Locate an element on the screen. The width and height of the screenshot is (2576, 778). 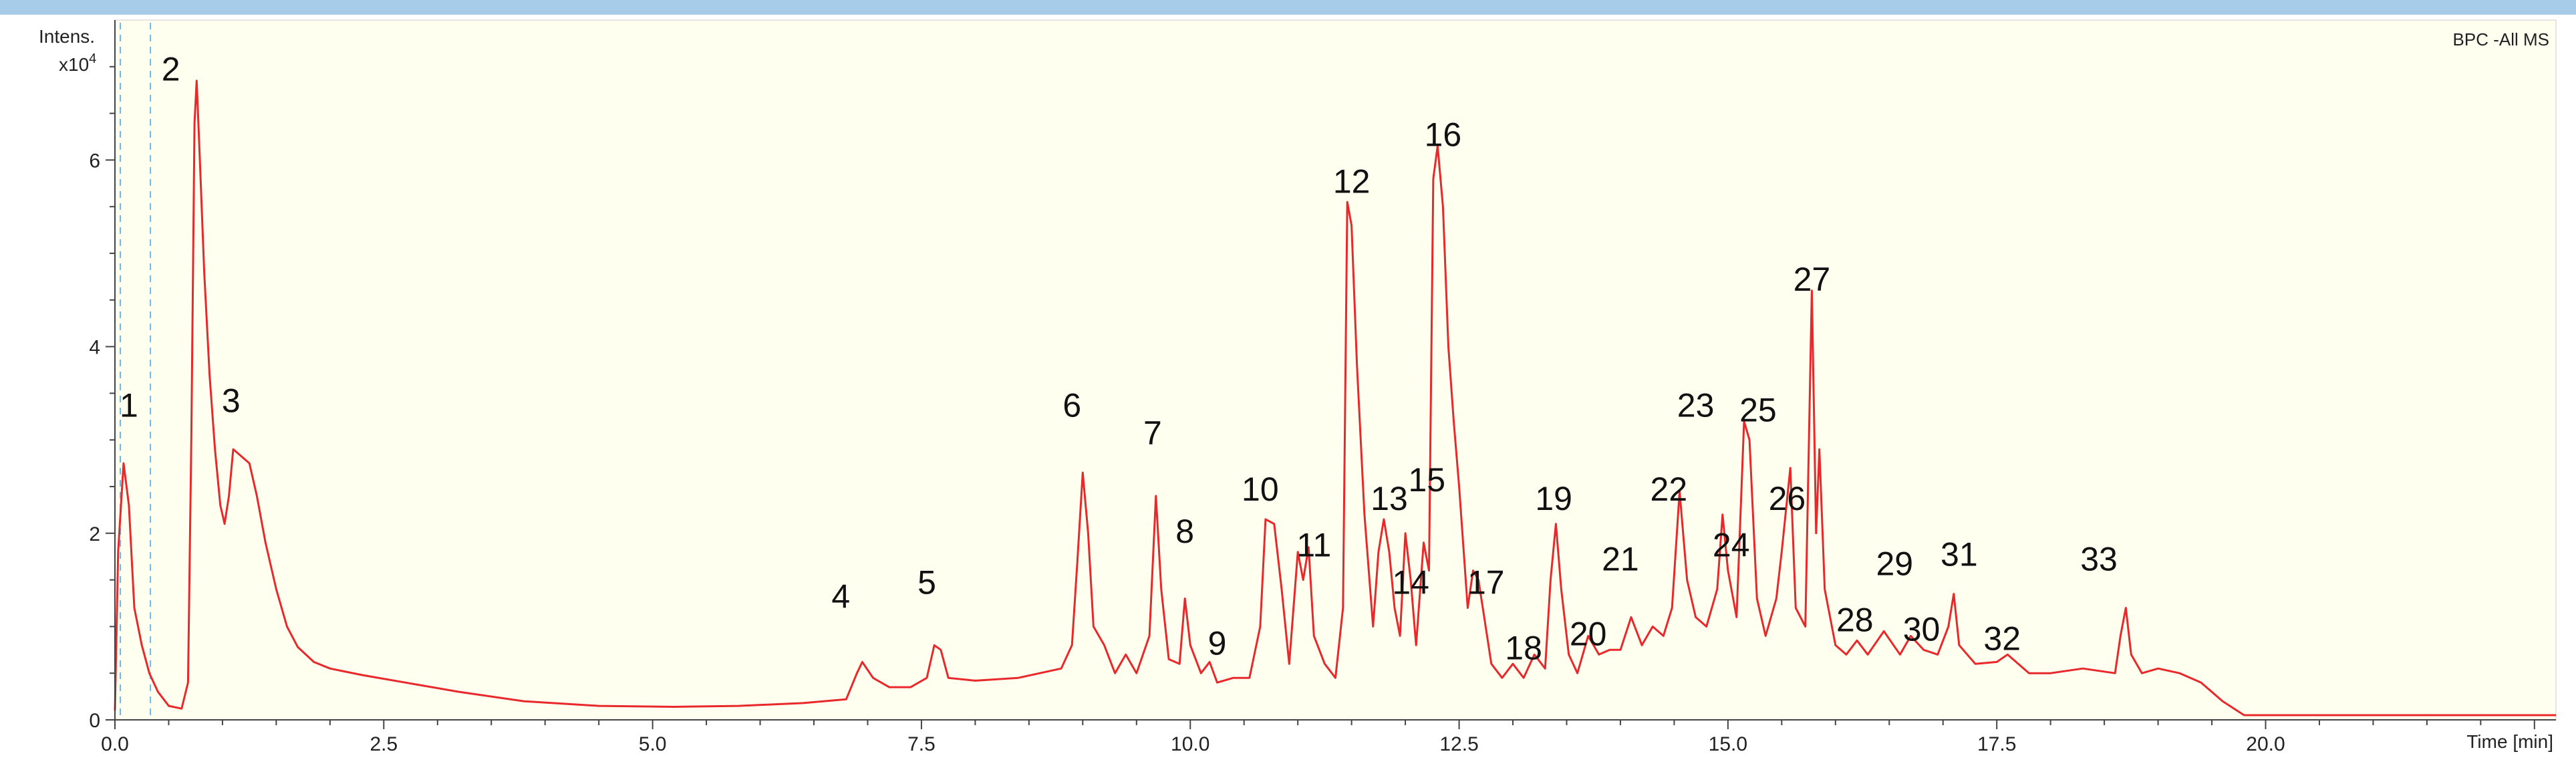
y-axis-unit: x104 is located at coordinates (77, 63).